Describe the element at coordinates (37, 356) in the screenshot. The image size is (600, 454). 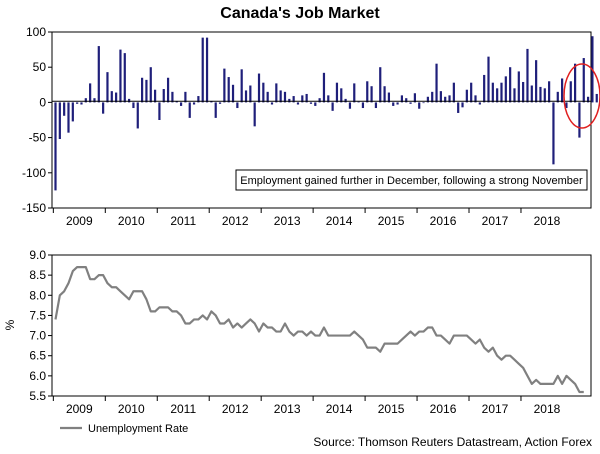
I see `unemployment-y-tick-label: 6.5` at that location.